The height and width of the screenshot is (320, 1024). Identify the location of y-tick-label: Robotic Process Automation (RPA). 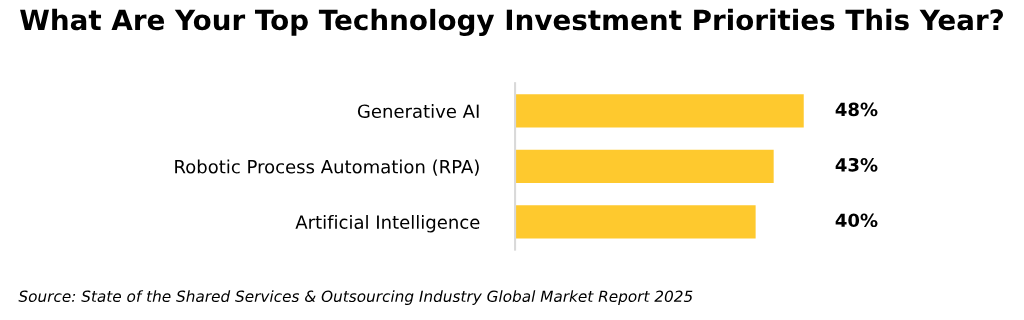
(327, 167).